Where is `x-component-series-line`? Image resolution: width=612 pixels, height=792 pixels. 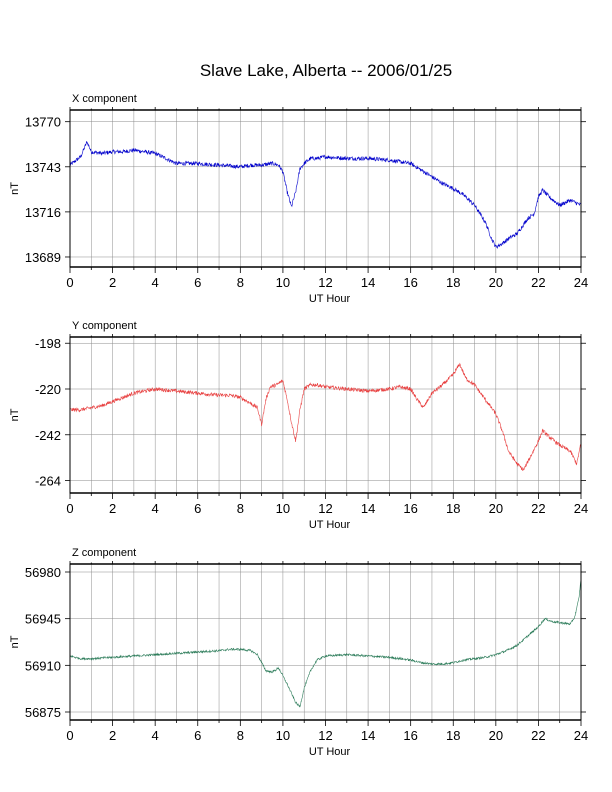 x-component-series-line is located at coordinates (325, 195).